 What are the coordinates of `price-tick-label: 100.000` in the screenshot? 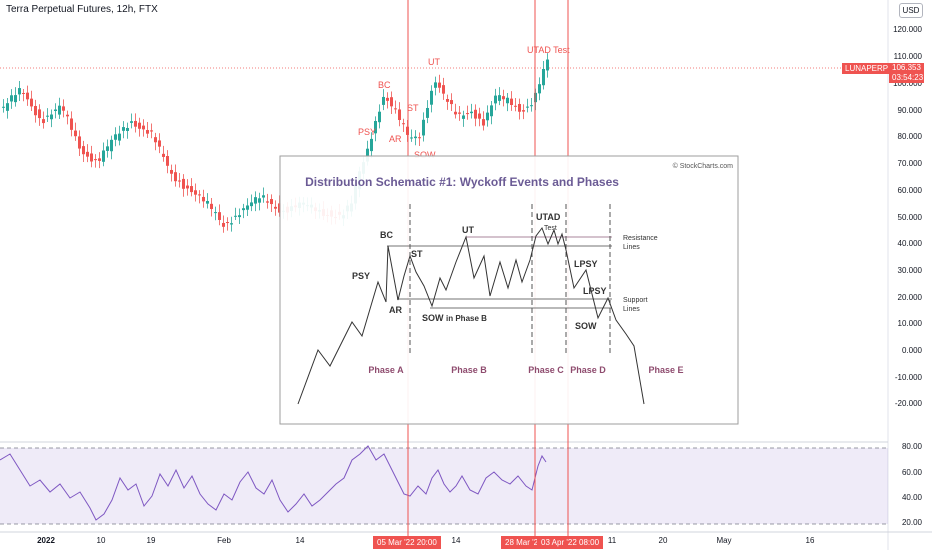 It's located at (907, 83).